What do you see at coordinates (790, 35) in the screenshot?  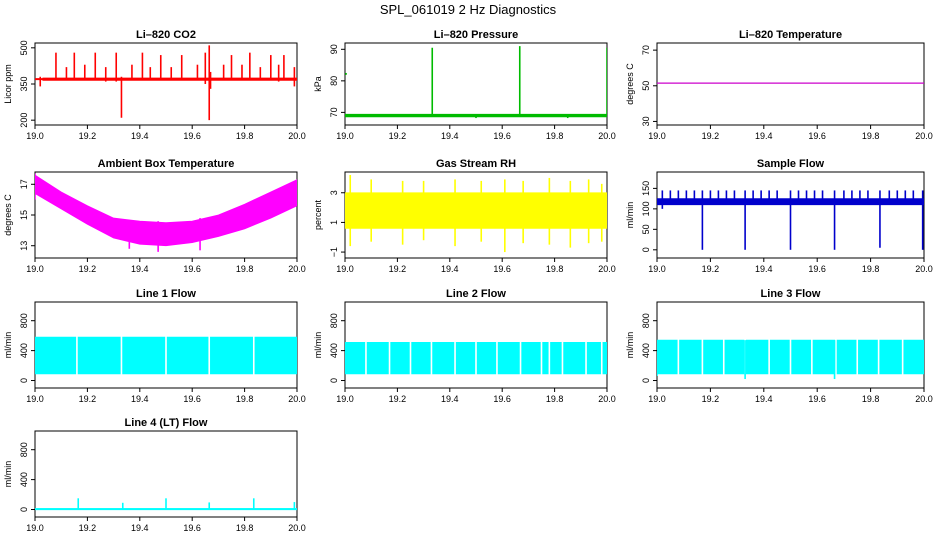 I see `panel-title: Li–820 Temperature` at bounding box center [790, 35].